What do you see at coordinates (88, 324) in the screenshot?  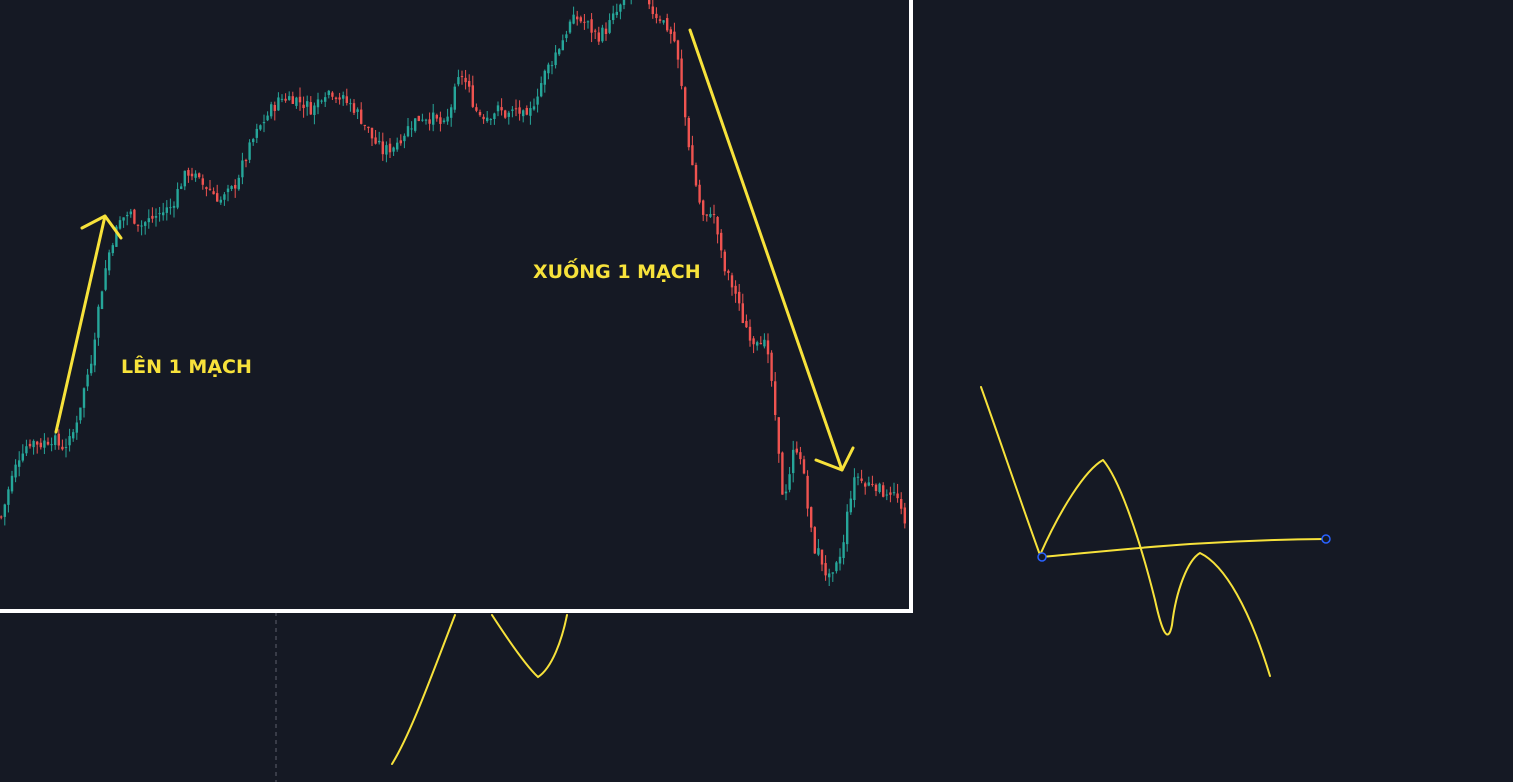 I see `up-arrow-drawing` at bounding box center [88, 324].